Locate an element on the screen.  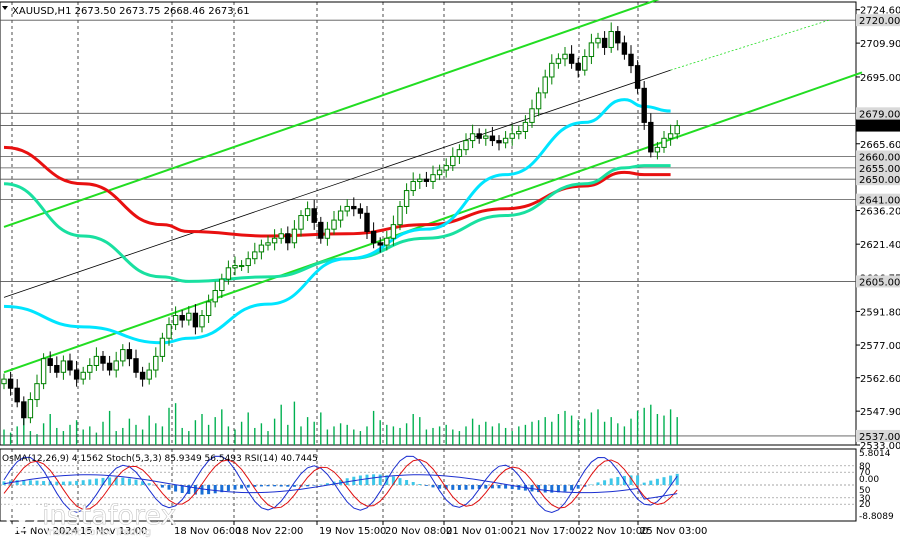
price-tick-label: 2591.80 is located at coordinates (880, 312).